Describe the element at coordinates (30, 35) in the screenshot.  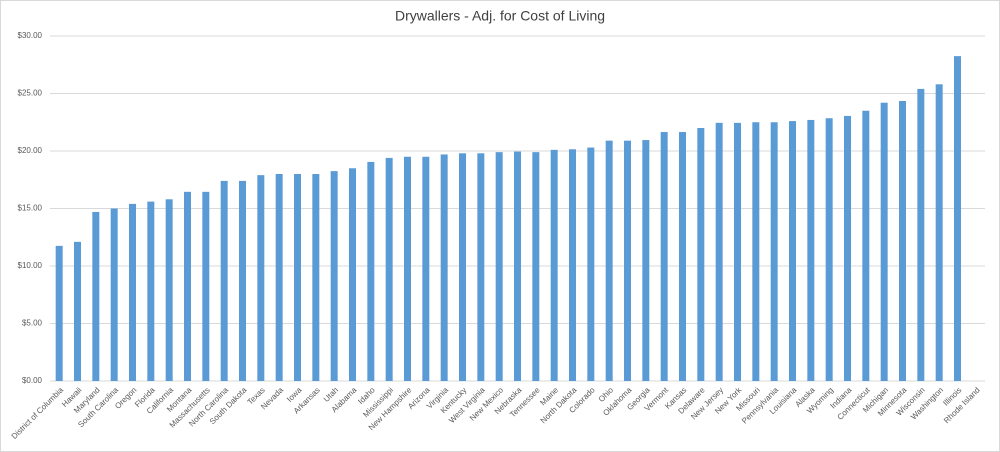
I see `y-tick-label: $30.00` at that location.